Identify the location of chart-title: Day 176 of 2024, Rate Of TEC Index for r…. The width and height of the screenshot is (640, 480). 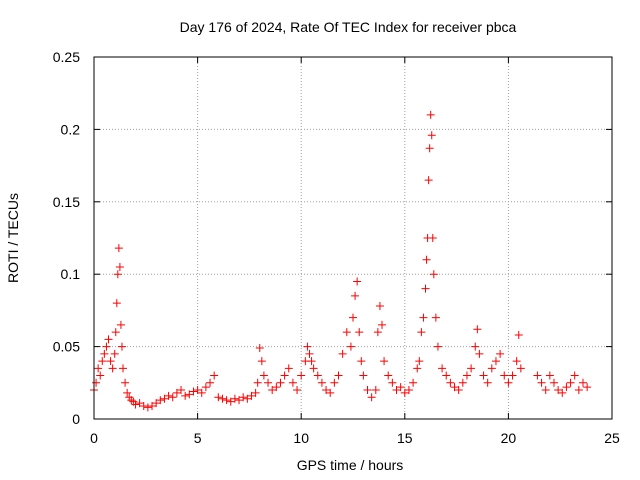
(348, 27).